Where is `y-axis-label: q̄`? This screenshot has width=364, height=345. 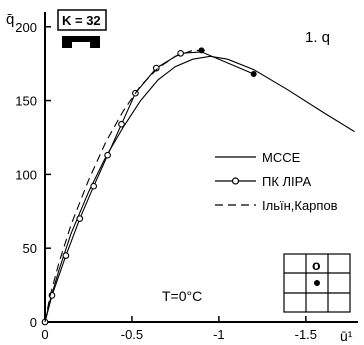
y-axis-label: q̄ is located at coordinates (10, 19).